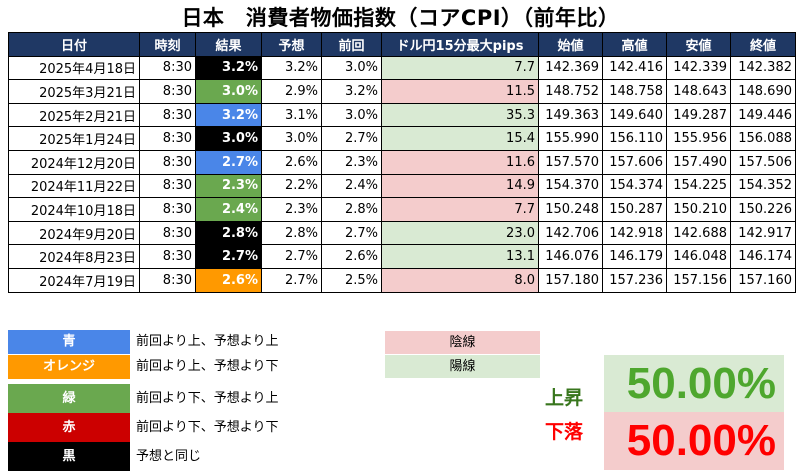 The height and width of the screenshot is (473, 801). I want to click on cell-previous: 2.8%, so click(351, 209).